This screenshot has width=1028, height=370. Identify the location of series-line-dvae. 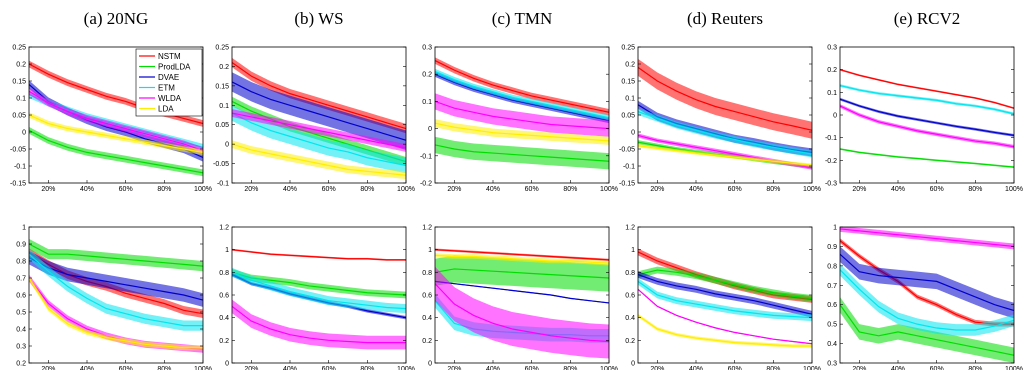
(927, 117).